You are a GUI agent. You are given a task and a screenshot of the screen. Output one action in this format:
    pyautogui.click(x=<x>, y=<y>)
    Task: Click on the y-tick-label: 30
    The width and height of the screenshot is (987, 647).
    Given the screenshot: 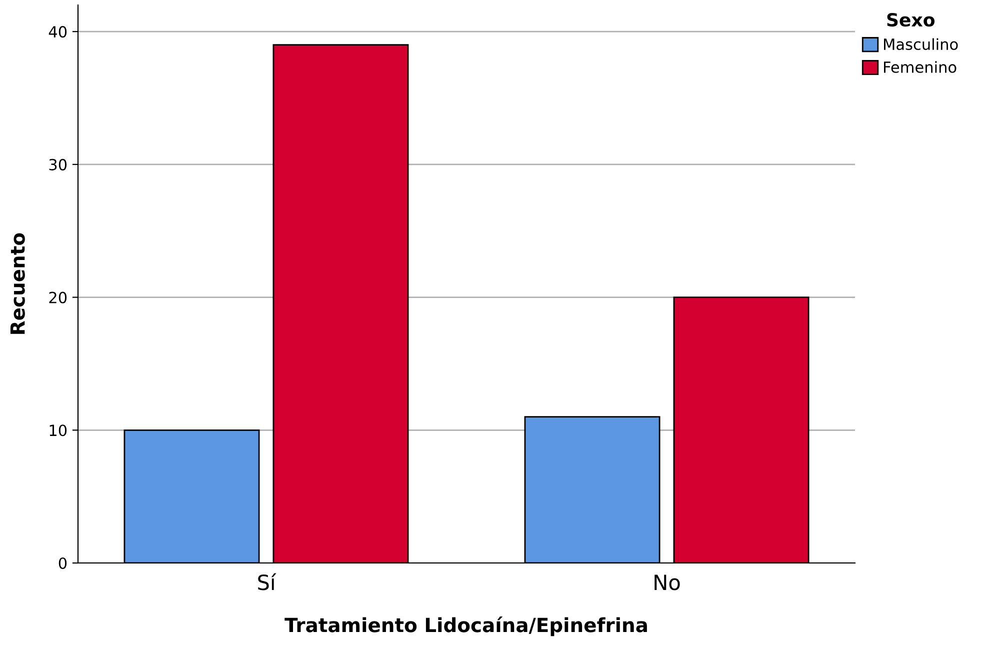 What is the action you would take?
    pyautogui.click(x=58, y=164)
    